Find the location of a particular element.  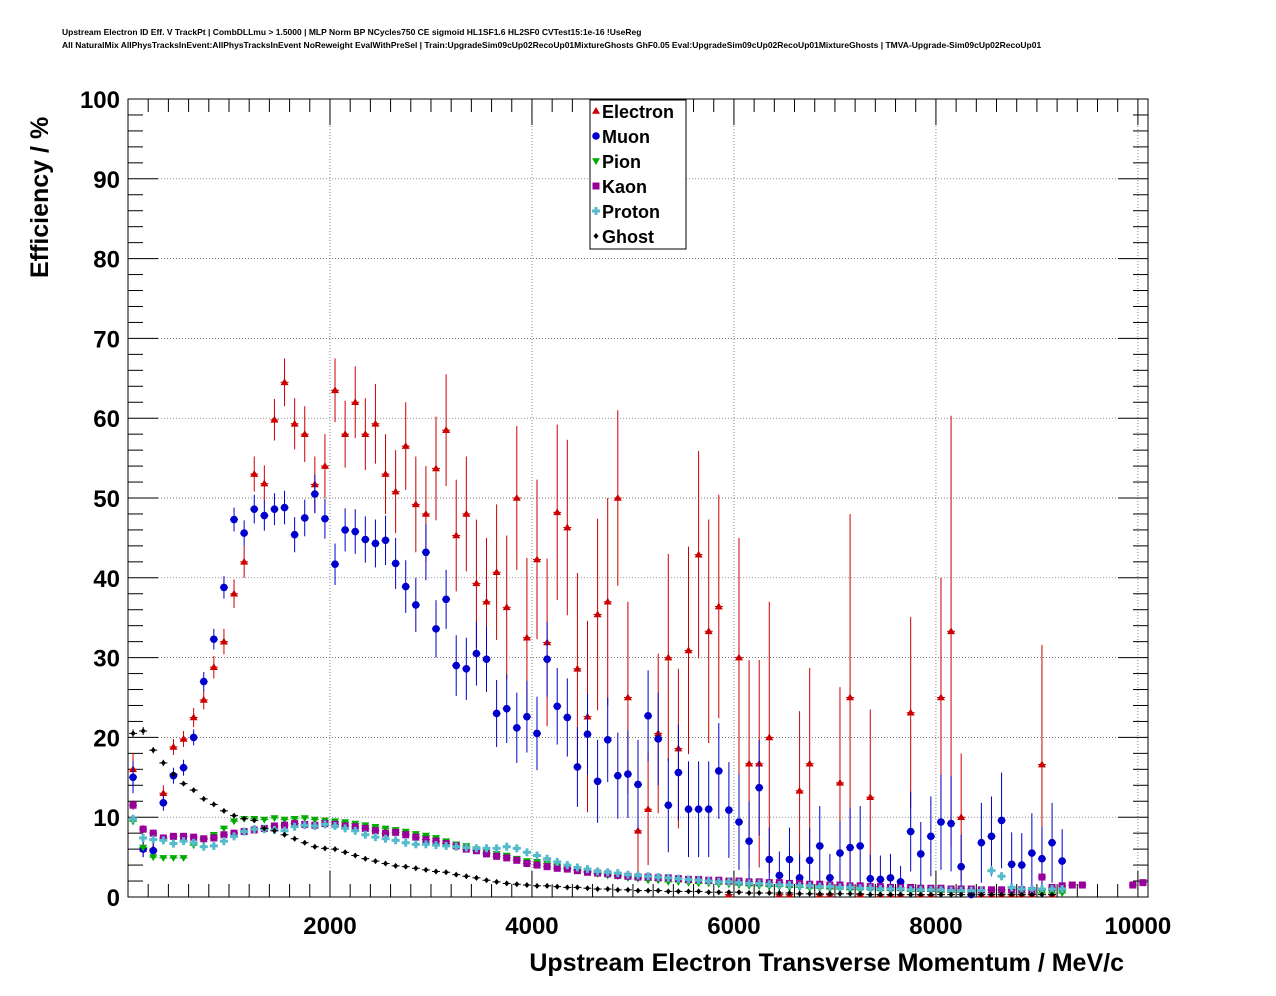

legend-box is located at coordinates (638, 174).